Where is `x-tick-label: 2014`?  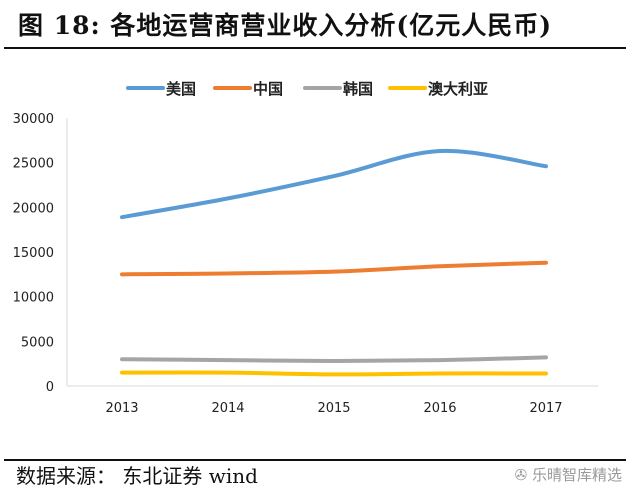
x-tick-label: 2014 is located at coordinates (227, 408).